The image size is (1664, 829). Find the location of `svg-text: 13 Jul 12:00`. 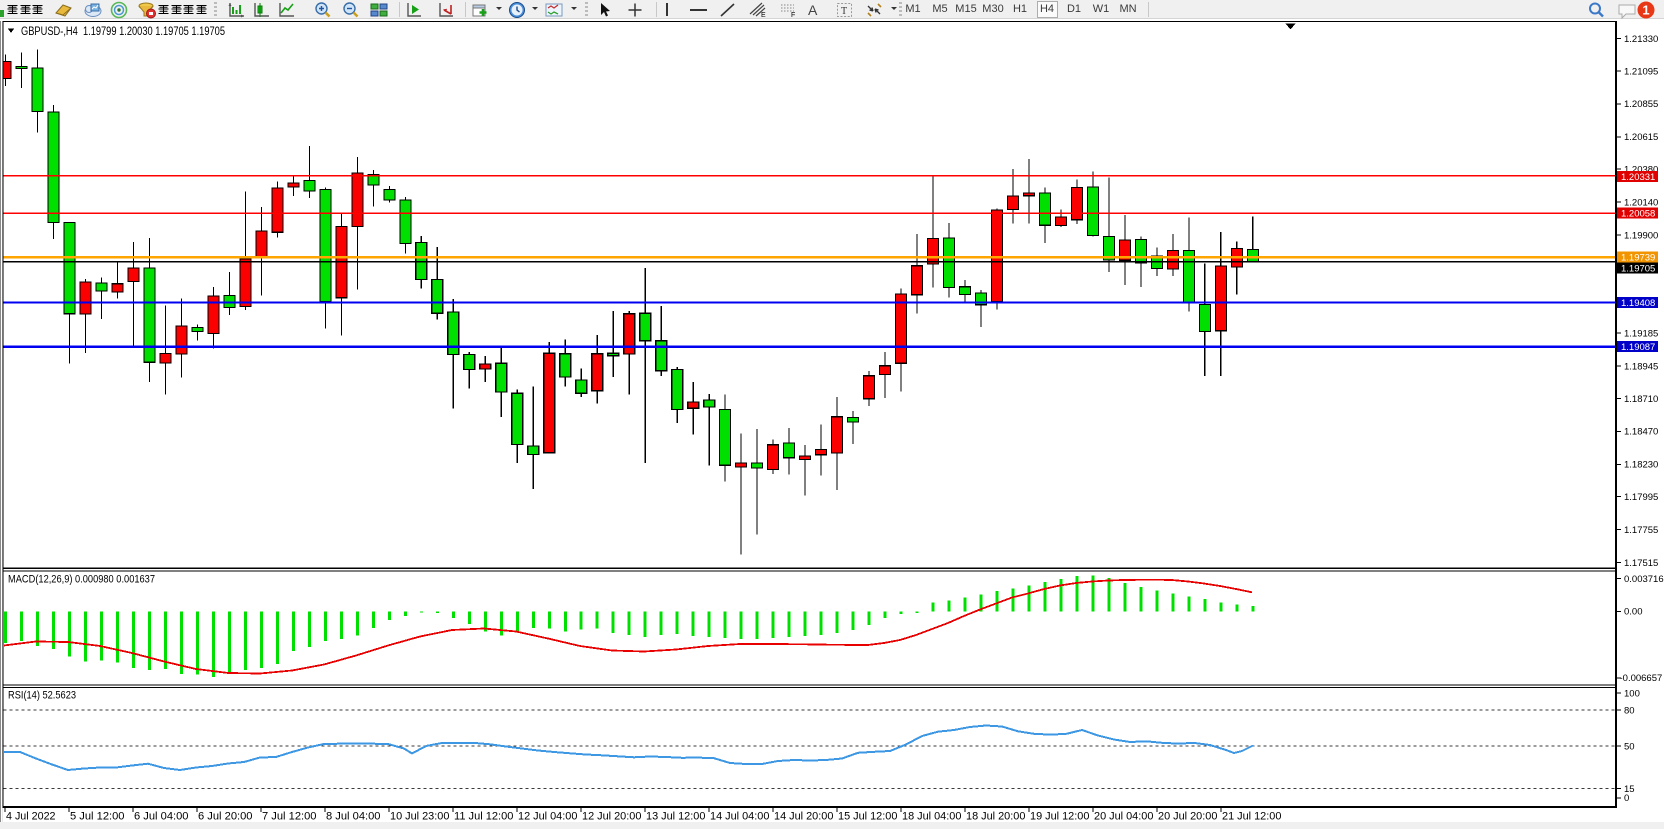

svg-text: 13 Jul 12:00 is located at coordinates (675, 817).